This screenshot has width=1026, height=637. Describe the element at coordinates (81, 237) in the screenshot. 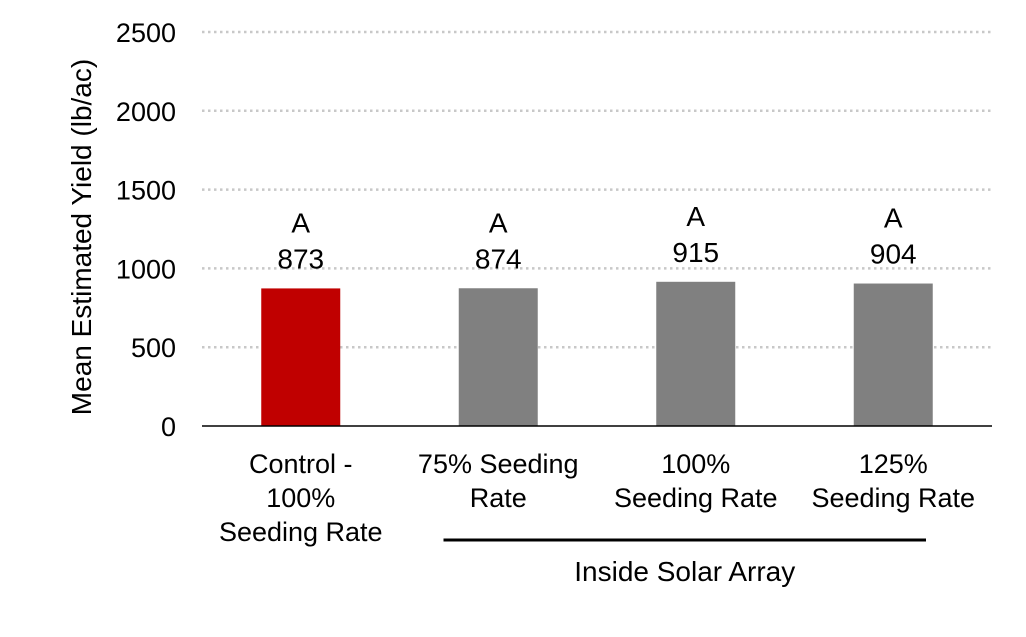

I see `y-axis-label: Mean Estimated Yield (lb/ac)` at that location.